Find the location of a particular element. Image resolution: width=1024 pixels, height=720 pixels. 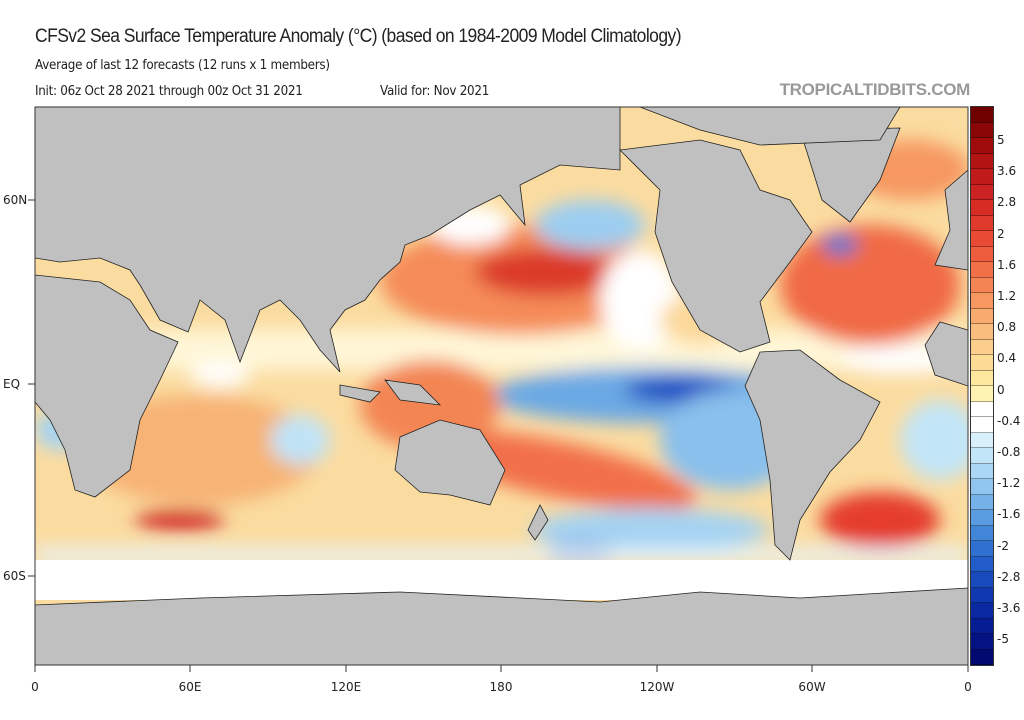

x-tick-label: 120E is located at coordinates (346, 687).